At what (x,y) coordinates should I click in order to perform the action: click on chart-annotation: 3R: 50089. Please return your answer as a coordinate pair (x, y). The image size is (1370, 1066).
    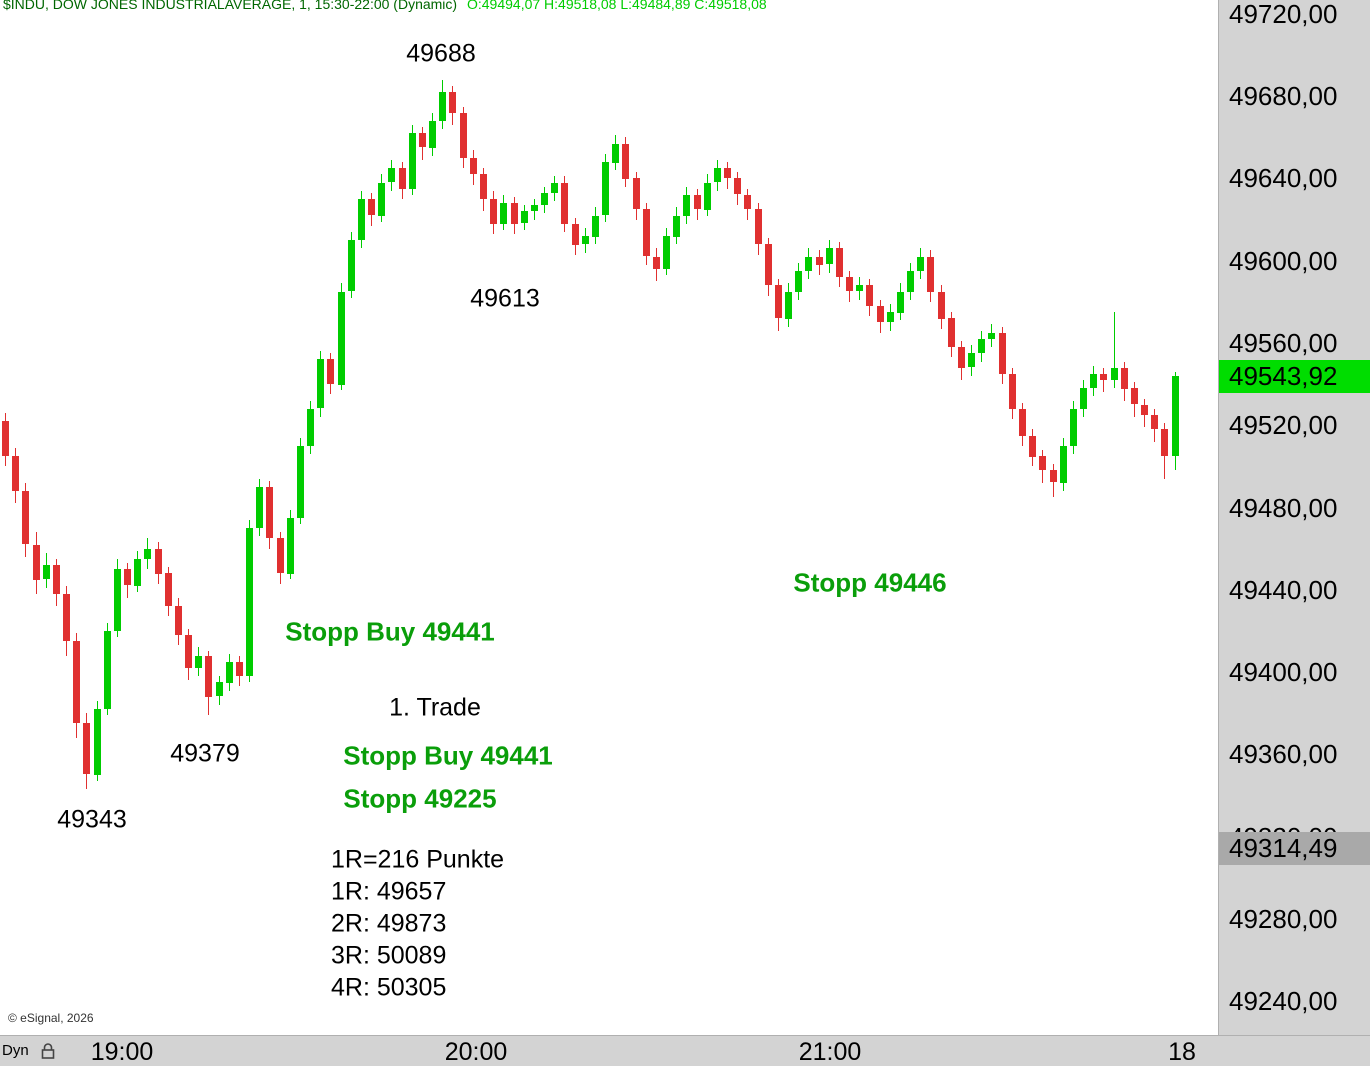
    Looking at the image, I should click on (389, 955).